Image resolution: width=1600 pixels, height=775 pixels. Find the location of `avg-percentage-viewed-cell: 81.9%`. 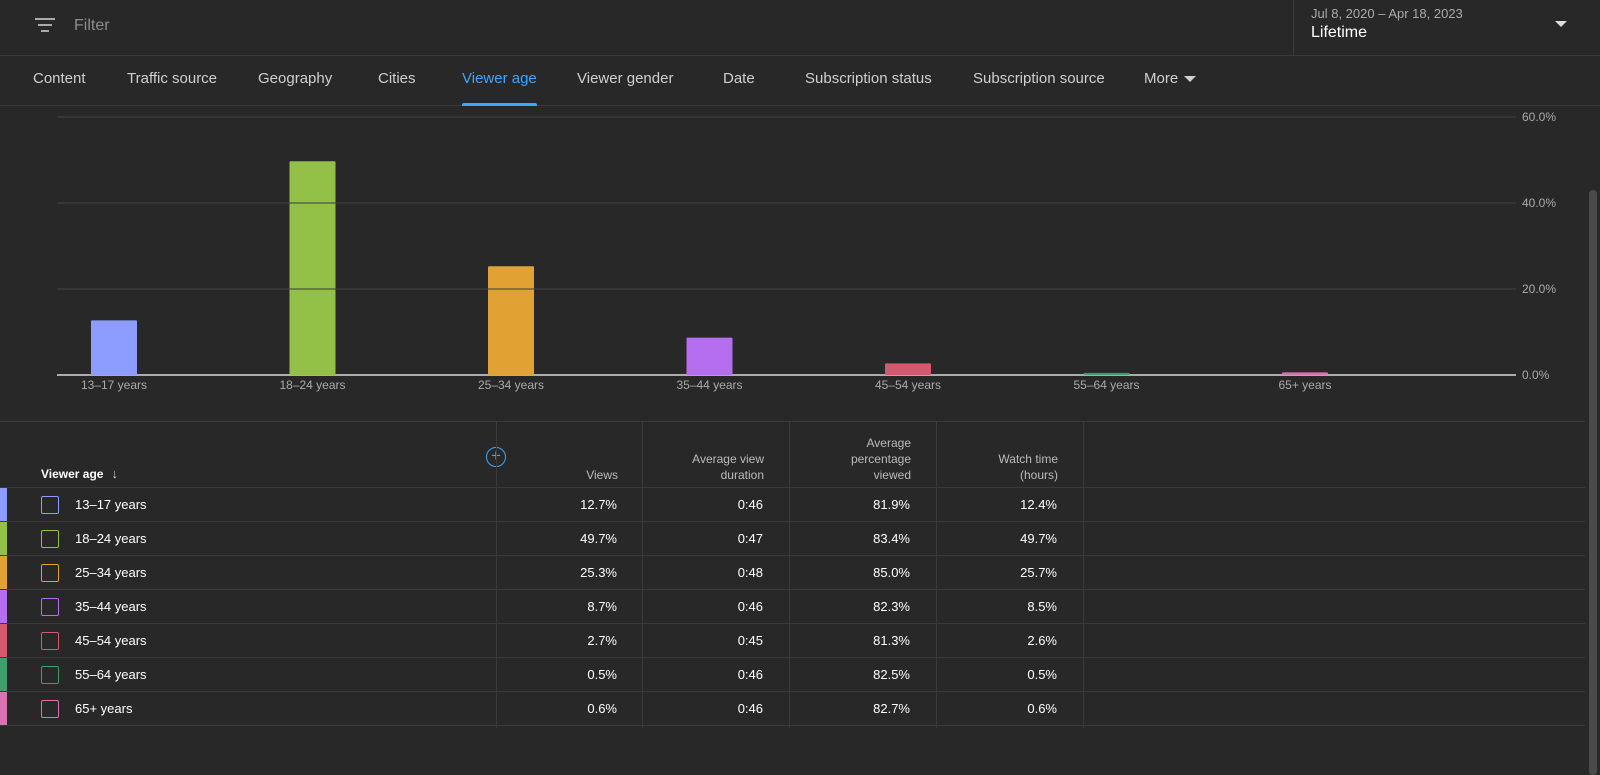

avg-percentage-viewed-cell: 81.9% is located at coordinates (891, 504).